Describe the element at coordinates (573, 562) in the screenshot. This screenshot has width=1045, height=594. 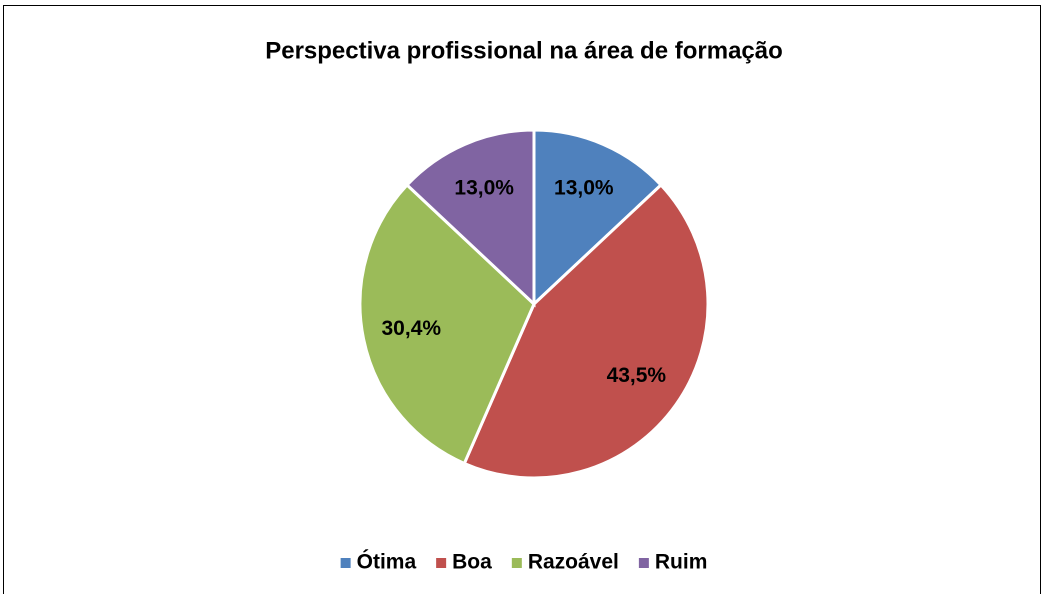
I see `legend-label: Razoável` at that location.